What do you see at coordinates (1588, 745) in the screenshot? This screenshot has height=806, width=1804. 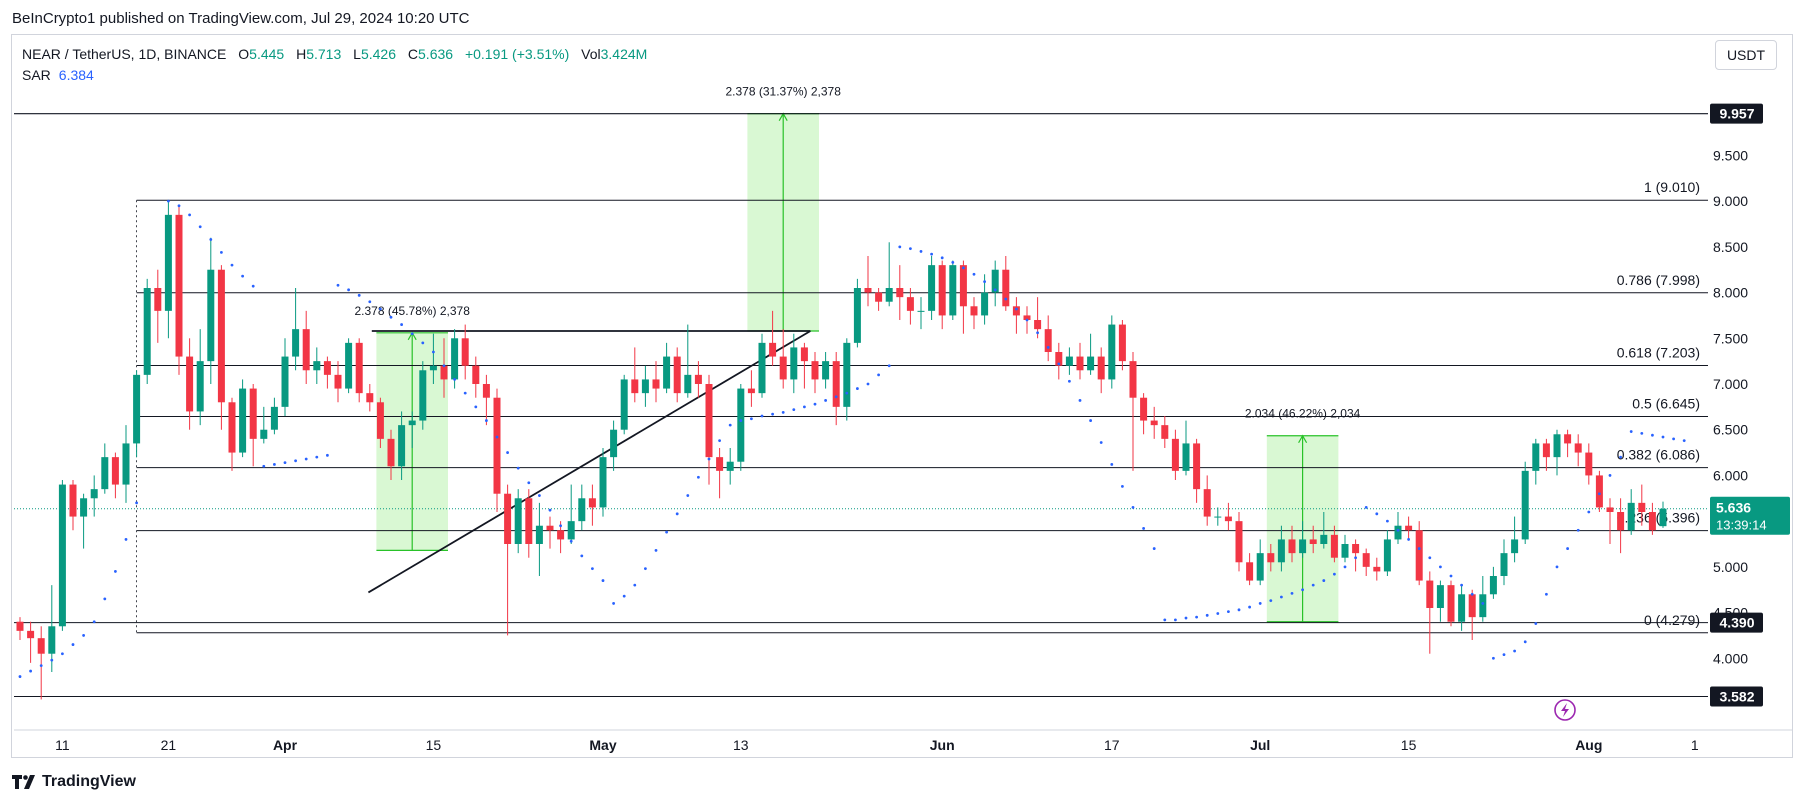 I see `x-tick-label: Aug` at bounding box center [1588, 745].